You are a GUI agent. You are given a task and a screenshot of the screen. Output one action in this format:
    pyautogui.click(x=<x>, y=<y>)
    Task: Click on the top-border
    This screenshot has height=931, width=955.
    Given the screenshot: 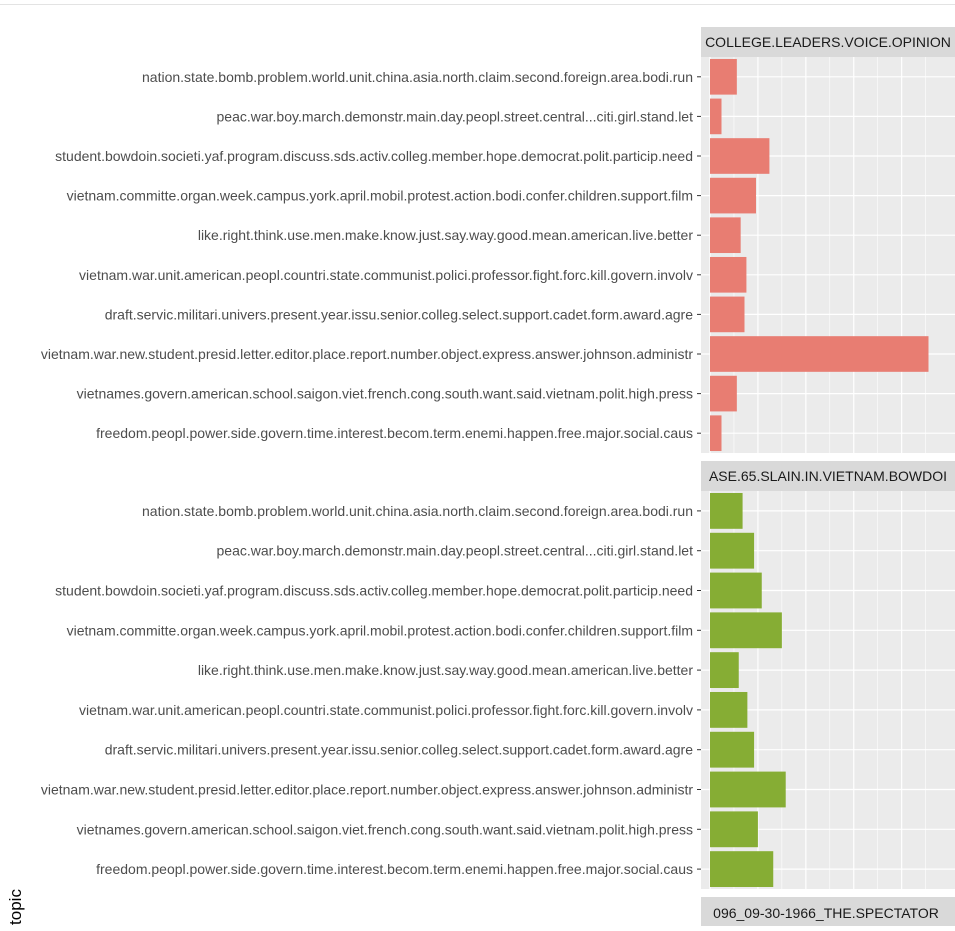 What is the action you would take?
    pyautogui.click(x=477, y=4)
    